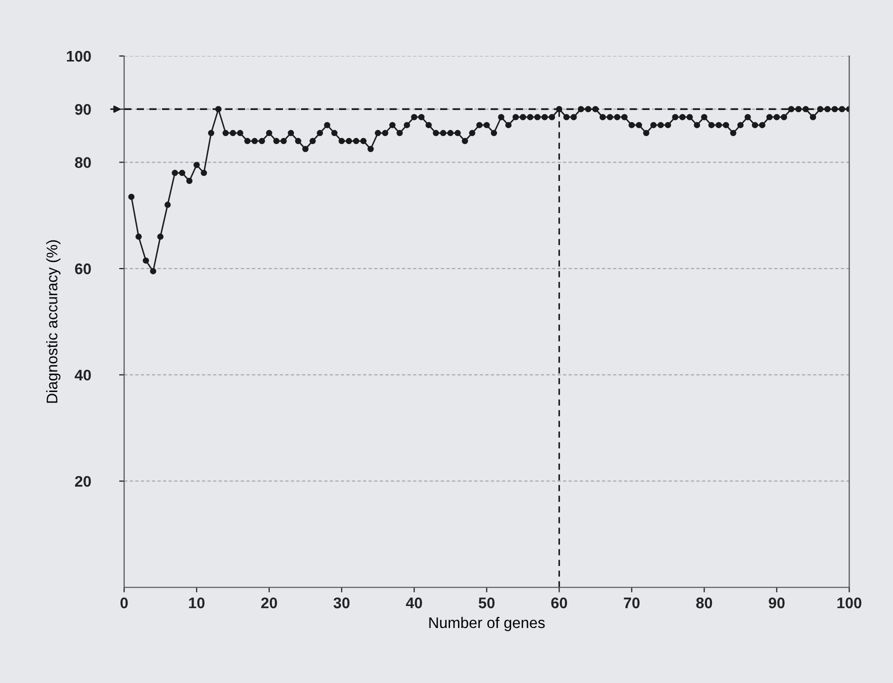 Image resolution: width=893 pixels, height=683 pixels. What do you see at coordinates (83, 481) in the screenshot?
I see `y-tick-label: 20` at bounding box center [83, 481].